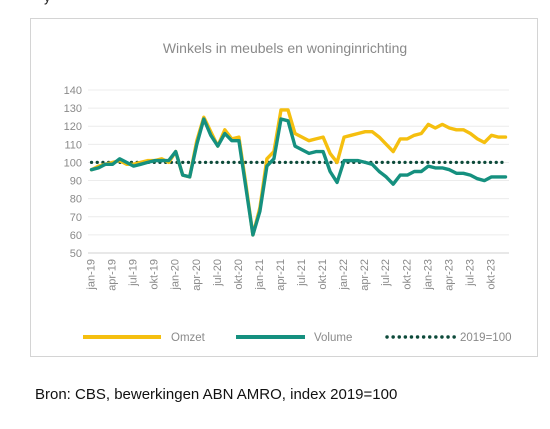 The height and width of the screenshot is (429, 550). Describe the element at coordinates (302, 273) in the screenshot. I see `x-tick-label: jul-21` at that location.